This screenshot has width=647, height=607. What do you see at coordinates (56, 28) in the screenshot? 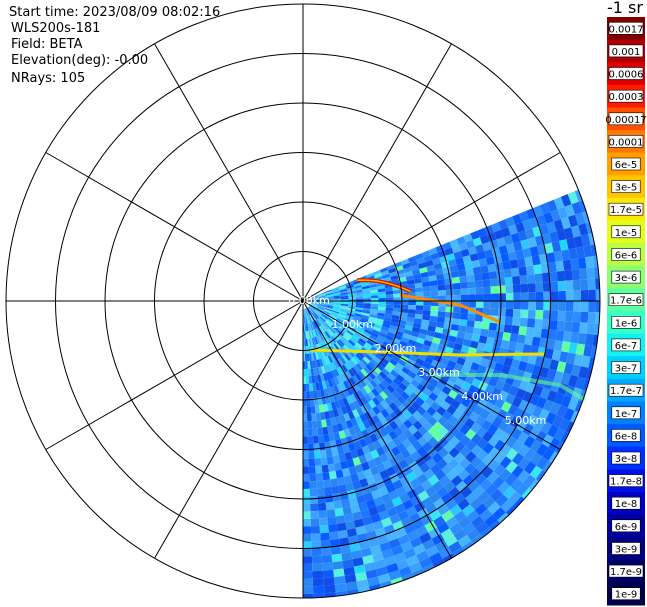
I see `instrument-label: WLS200s-181` at bounding box center [56, 28].